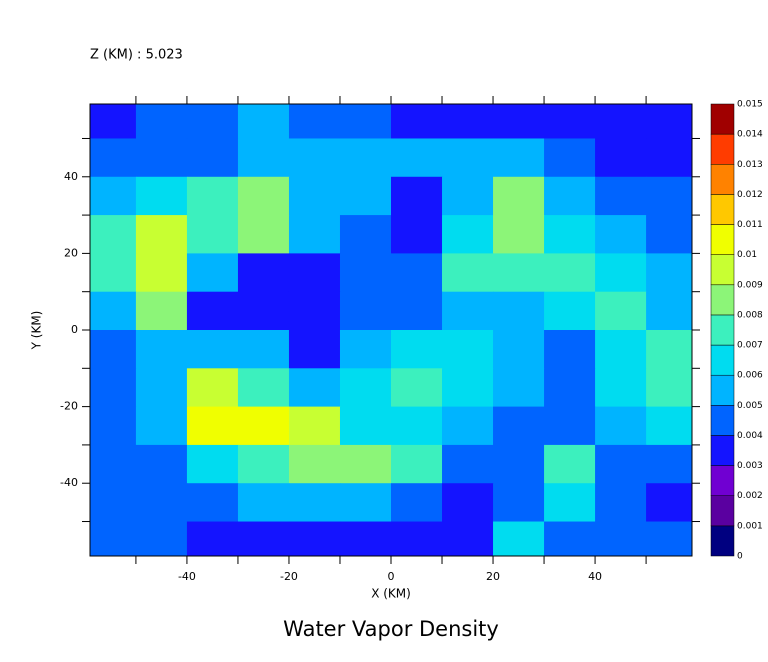 The width and height of the screenshot is (768, 662). Describe the element at coordinates (750, 526) in the screenshot. I see `colorbar-label: 0.001` at that location.